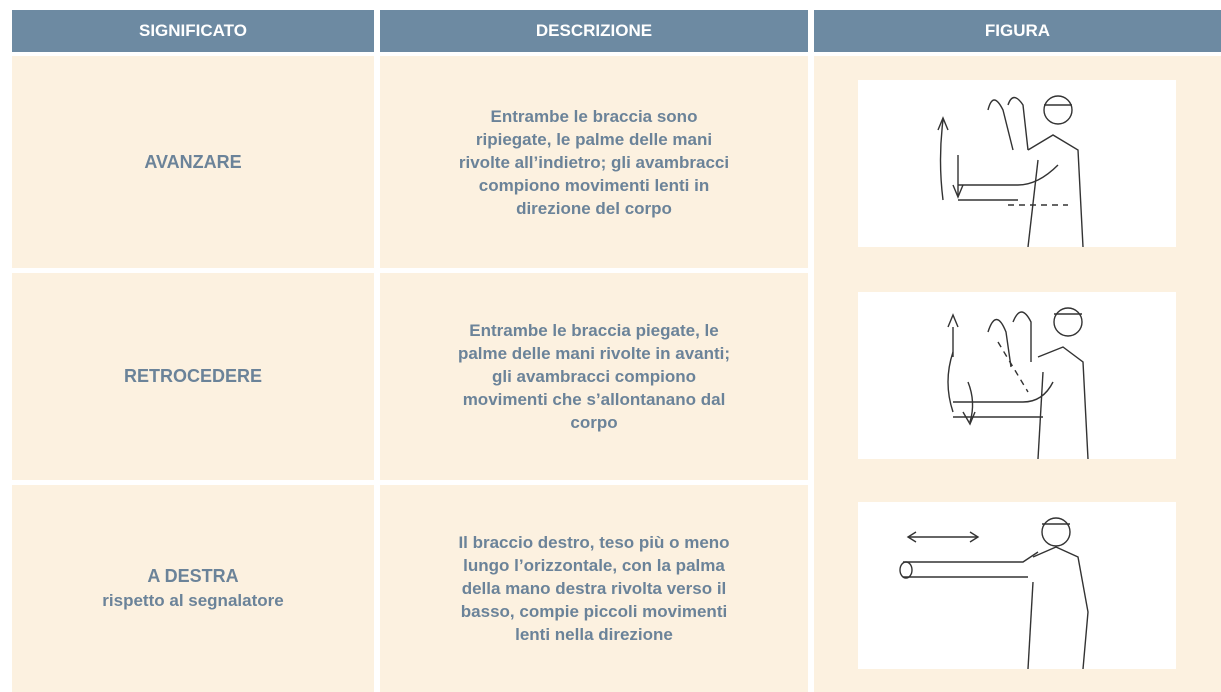  I want to click on meaning: AVANZARE, so click(193, 161).